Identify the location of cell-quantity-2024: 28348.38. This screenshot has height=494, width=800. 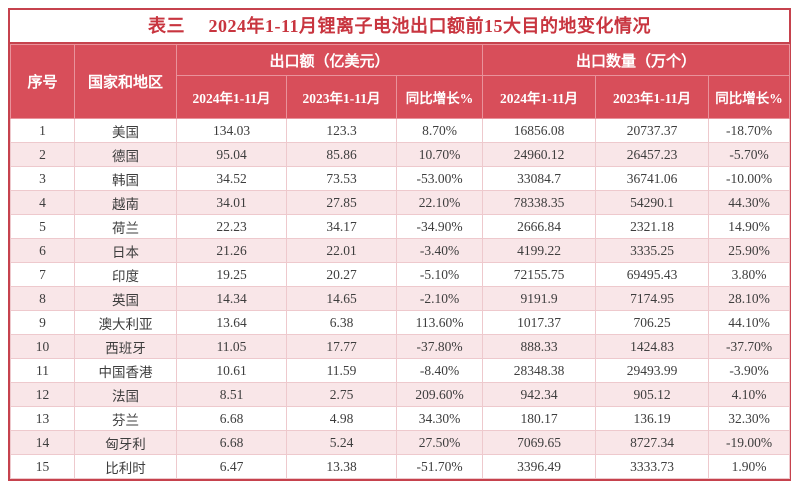
(539, 370).